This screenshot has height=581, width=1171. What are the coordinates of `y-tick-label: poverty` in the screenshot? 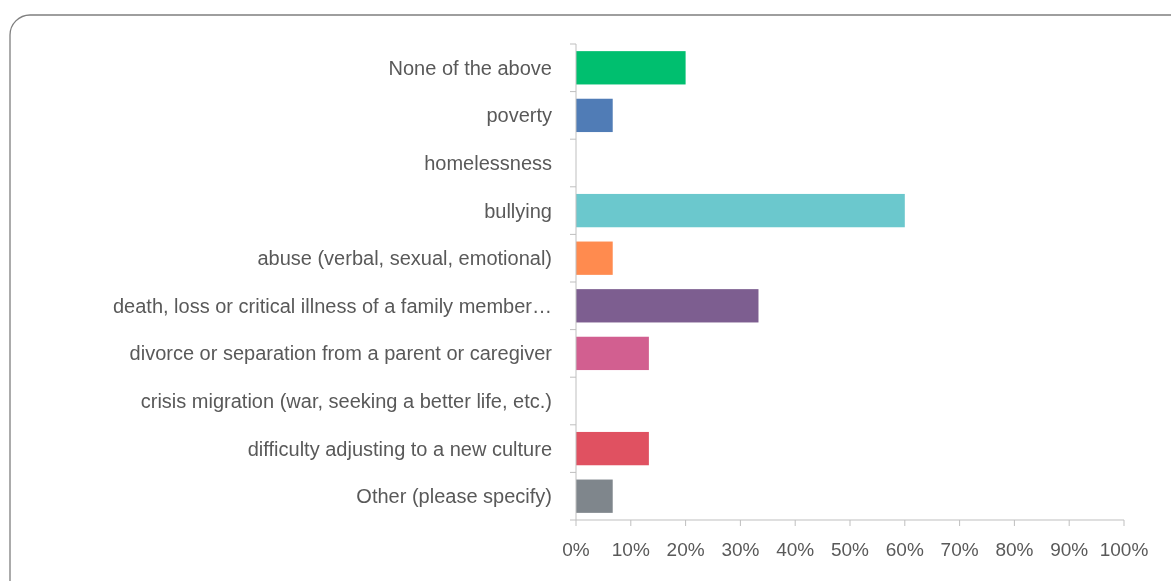 It's located at (519, 115).